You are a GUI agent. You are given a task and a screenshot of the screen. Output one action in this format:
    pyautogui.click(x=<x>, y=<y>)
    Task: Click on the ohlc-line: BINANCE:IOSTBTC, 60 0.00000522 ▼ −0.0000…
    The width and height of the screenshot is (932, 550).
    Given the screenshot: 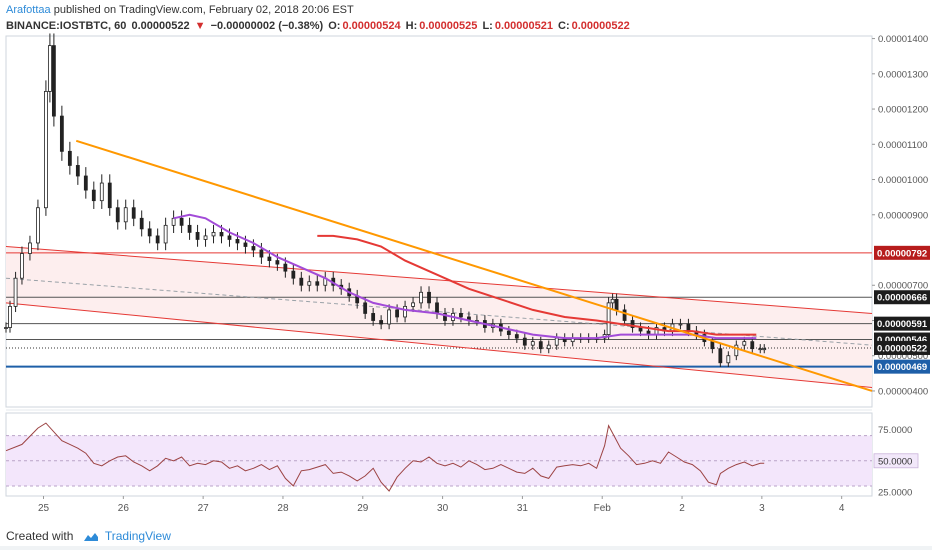 What is the action you would take?
    pyautogui.click(x=466, y=26)
    